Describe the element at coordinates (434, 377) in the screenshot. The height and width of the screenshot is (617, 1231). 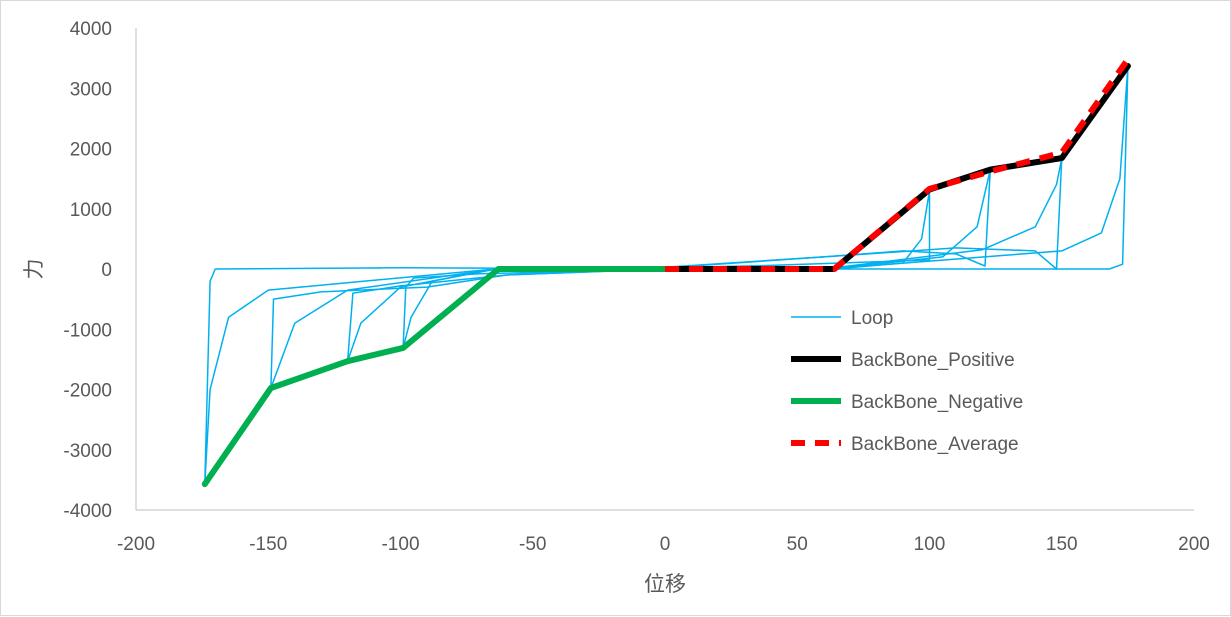
I see `series-backbone-negative-line` at that location.